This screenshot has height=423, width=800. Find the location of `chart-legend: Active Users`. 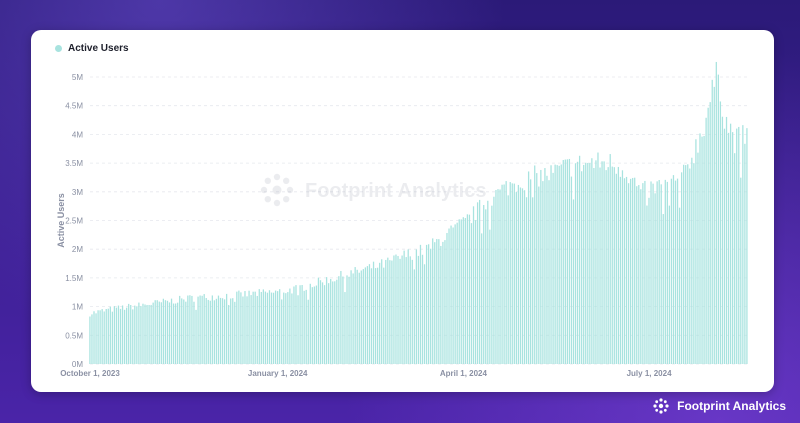

chart-legend: Active Users is located at coordinates (92, 48).